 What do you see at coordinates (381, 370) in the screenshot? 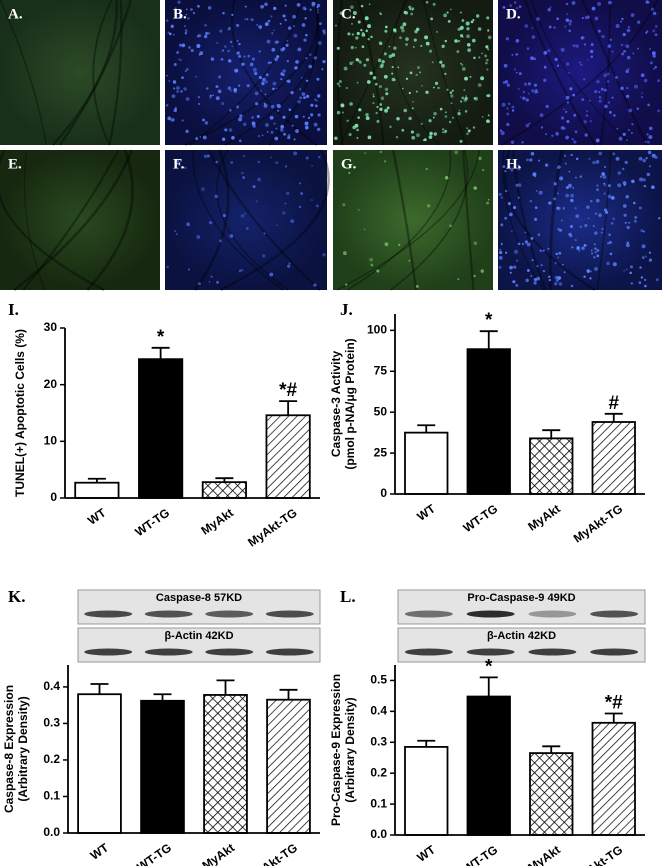
I see `y-tick-label: 75` at bounding box center [381, 370].